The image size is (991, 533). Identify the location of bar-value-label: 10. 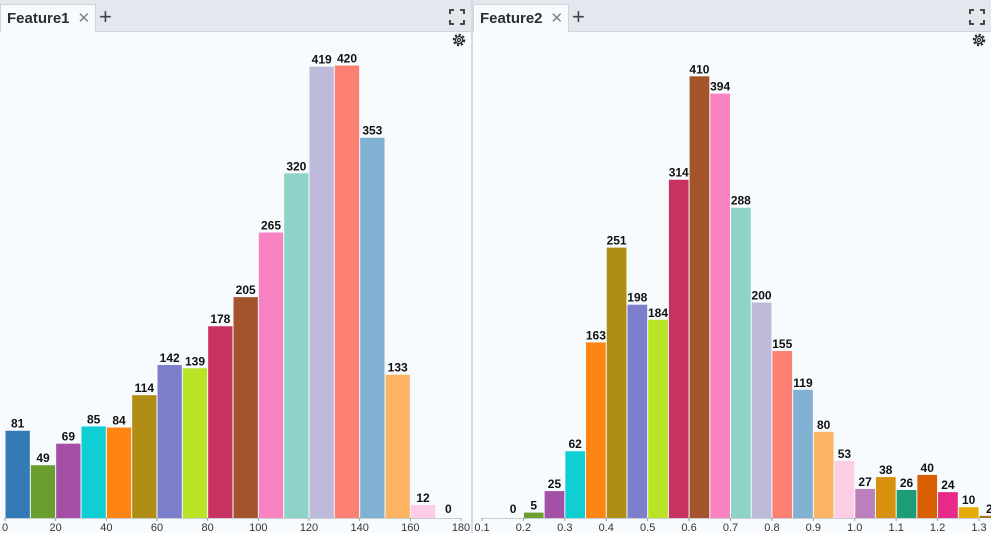
(969, 500).